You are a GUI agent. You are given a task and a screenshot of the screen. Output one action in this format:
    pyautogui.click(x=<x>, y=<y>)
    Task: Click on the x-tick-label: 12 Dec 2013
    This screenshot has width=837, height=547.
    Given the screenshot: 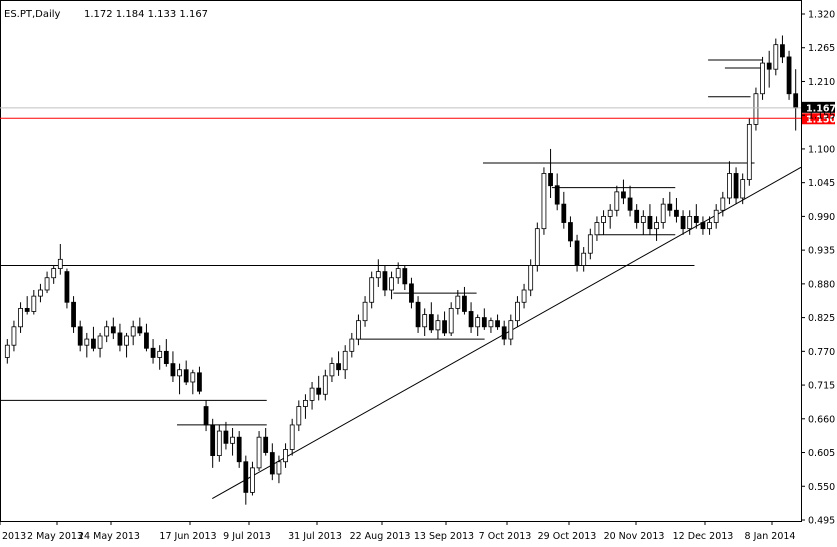 What is the action you would take?
    pyautogui.click(x=703, y=536)
    